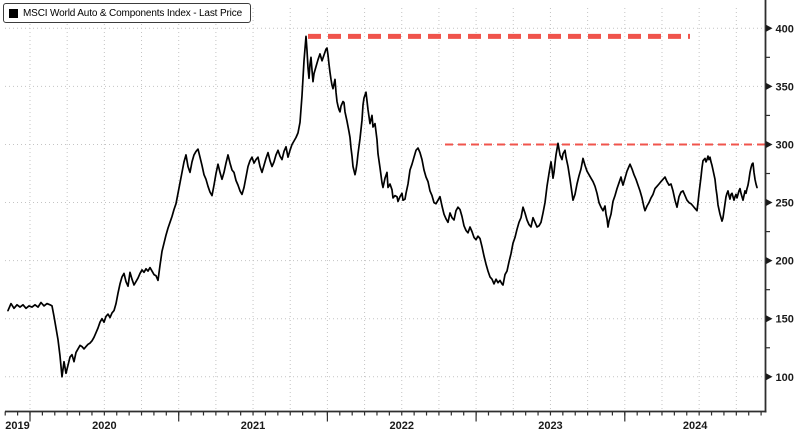 This screenshot has width=800, height=436. What do you see at coordinates (17, 426) in the screenshot?
I see `x-axis-label-2019: 2019` at bounding box center [17, 426].